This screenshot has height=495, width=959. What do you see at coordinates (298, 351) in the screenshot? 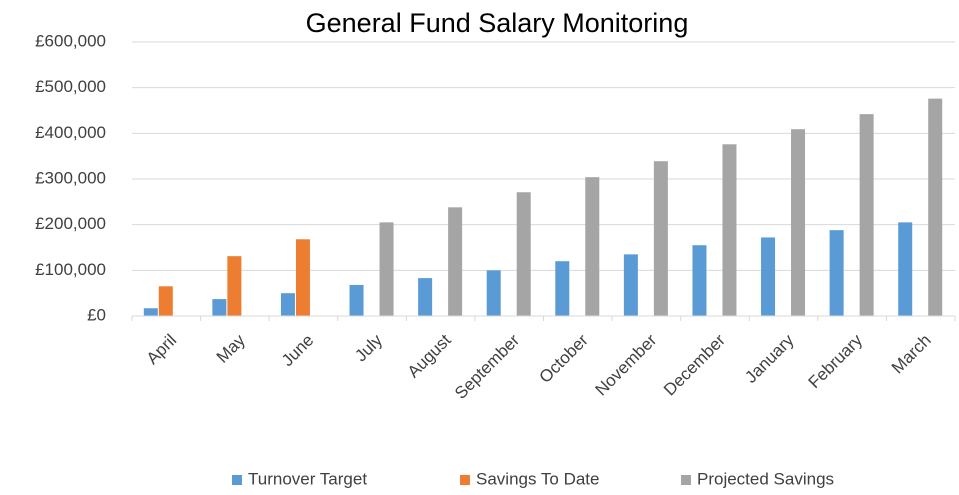
I see `x-tick-label: June` at bounding box center [298, 351].